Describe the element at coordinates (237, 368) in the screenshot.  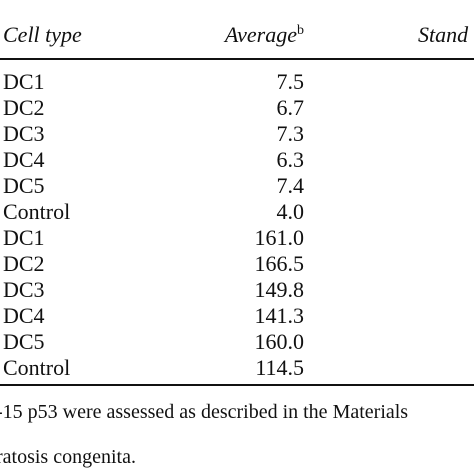
I see `table-row: Control 114.5` at that location.